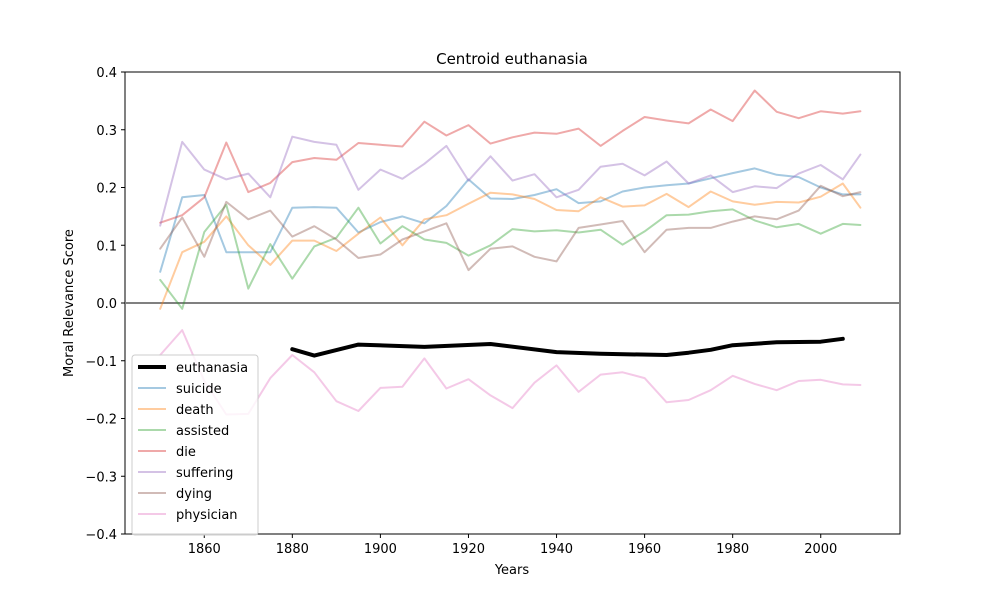 This screenshot has height=600, width=1000. I want to click on series-line-assisted, so click(510, 256).